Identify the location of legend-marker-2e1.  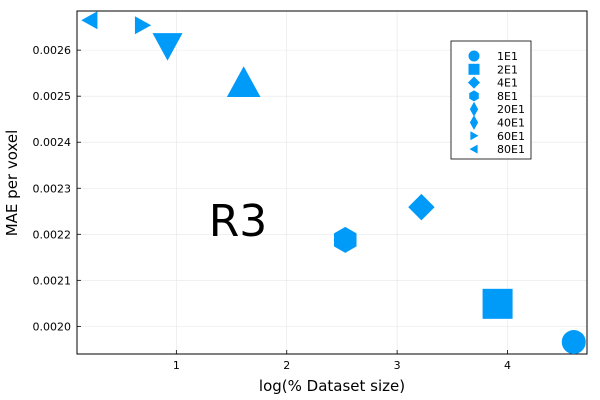
(474, 69).